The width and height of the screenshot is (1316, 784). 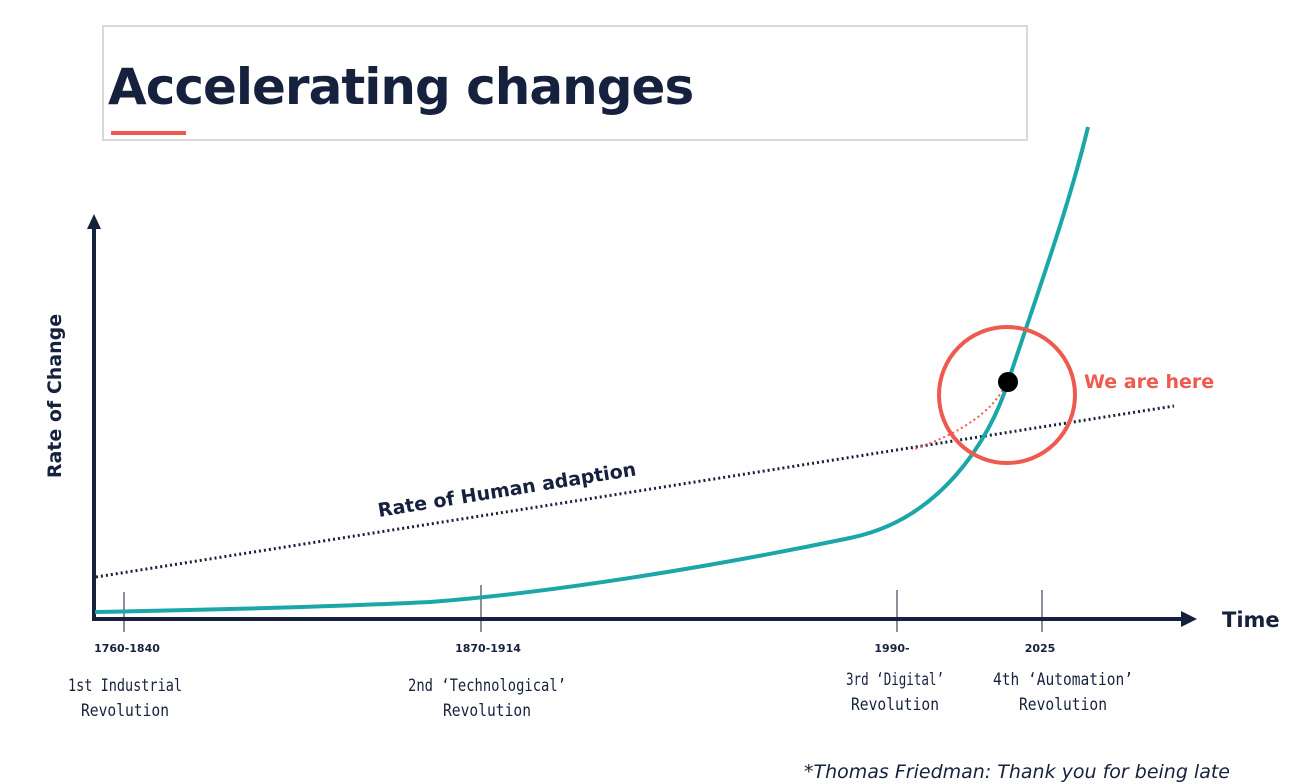 What do you see at coordinates (1063, 680) in the screenshot?
I see `era-name: 4th ‘Automation’` at bounding box center [1063, 680].